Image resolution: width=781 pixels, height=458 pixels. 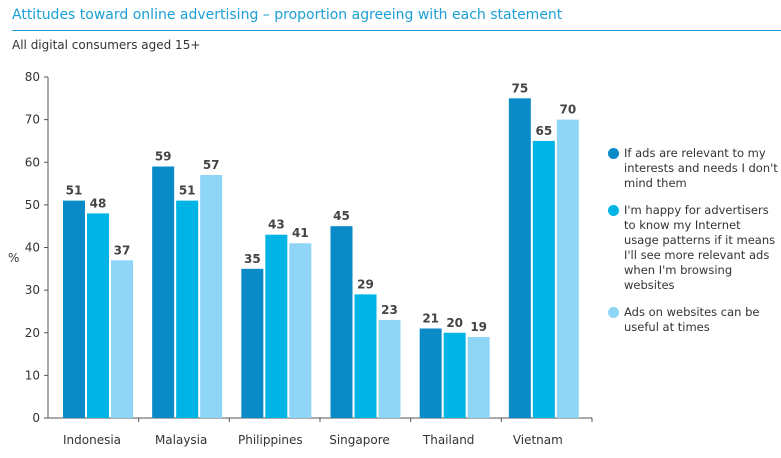 What do you see at coordinates (13, 258) in the screenshot?
I see `y-axis-label: %` at bounding box center [13, 258].